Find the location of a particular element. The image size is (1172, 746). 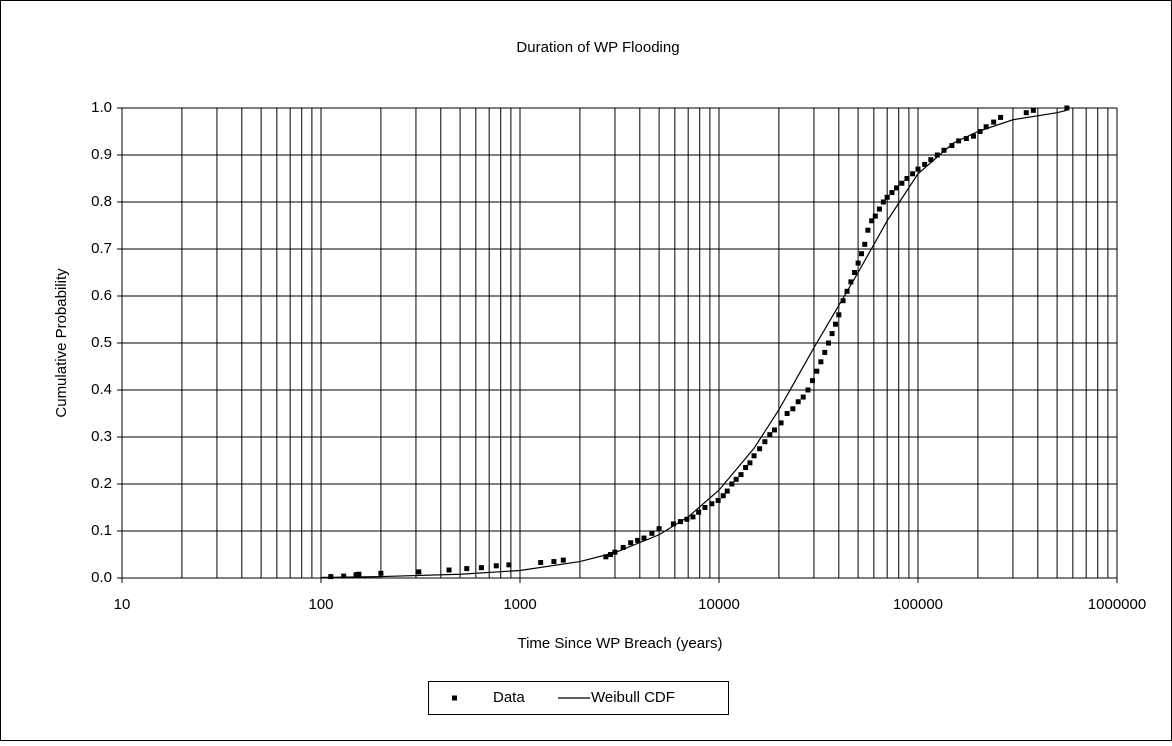

y-tick-label: 0.5 is located at coordinates (101, 342).